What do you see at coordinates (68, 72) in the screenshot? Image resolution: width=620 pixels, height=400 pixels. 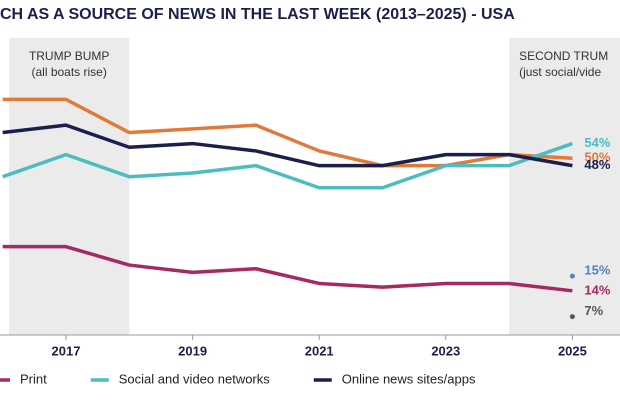 I see `band-sublabel: (all boats rise)` at bounding box center [68, 72].